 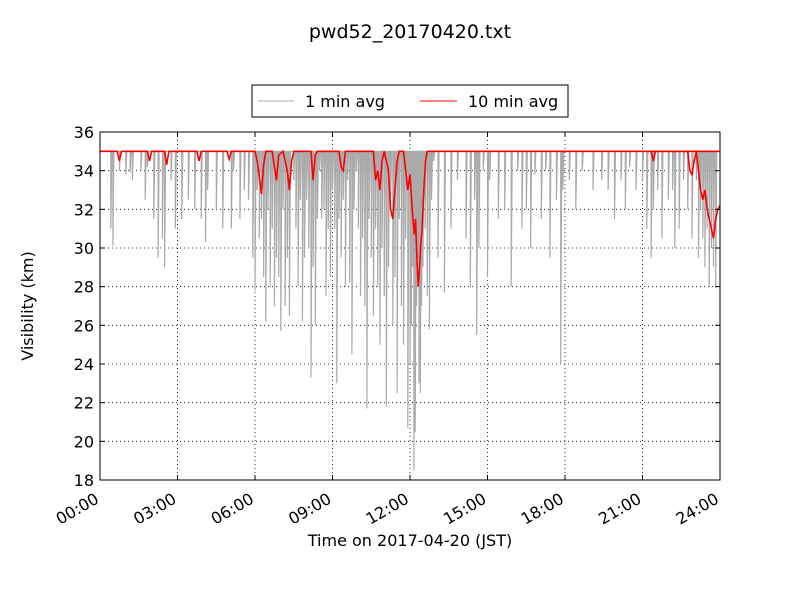 What do you see at coordinates (410, 32) in the screenshot?
I see `chart-title: pwd52_20170420.txt` at bounding box center [410, 32].